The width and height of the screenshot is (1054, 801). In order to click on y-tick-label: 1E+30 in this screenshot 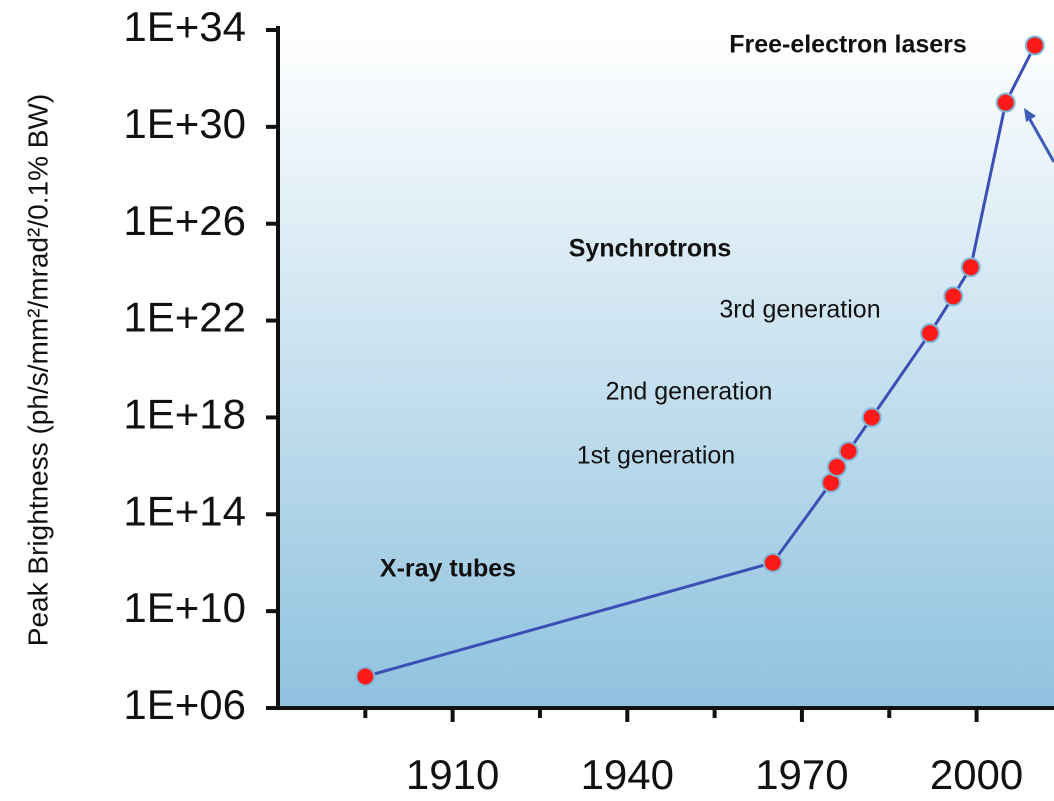, I will do `click(184, 123)`.